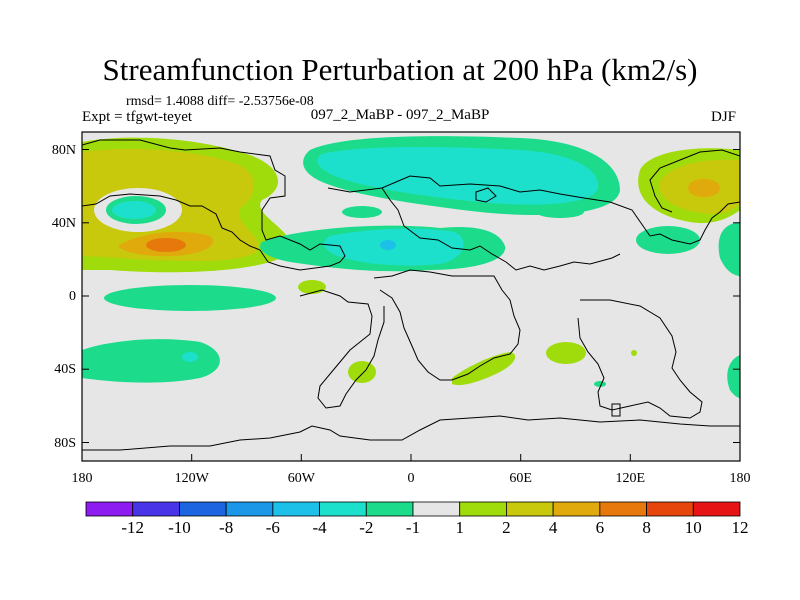 The width and height of the screenshot is (800, 600). What do you see at coordinates (486, 195) in the screenshot?
I see `coastline-island-b` at bounding box center [486, 195].